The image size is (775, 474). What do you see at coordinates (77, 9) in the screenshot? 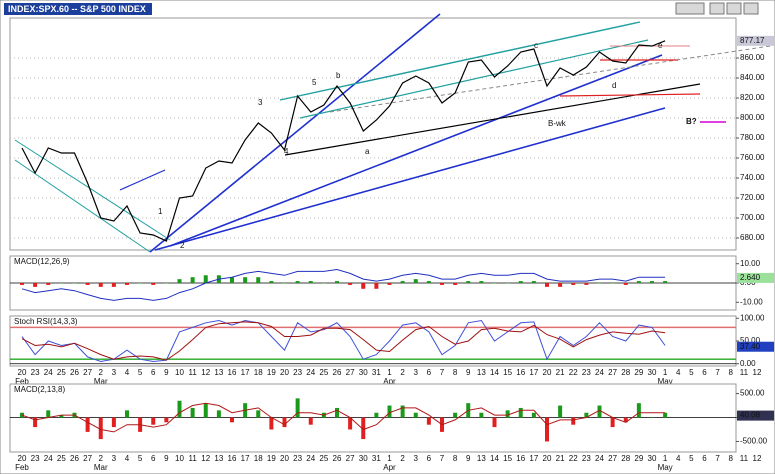
I see `chart-title: INDEX:SPX.60 -- S&P 500 INDEX` at bounding box center [77, 9].